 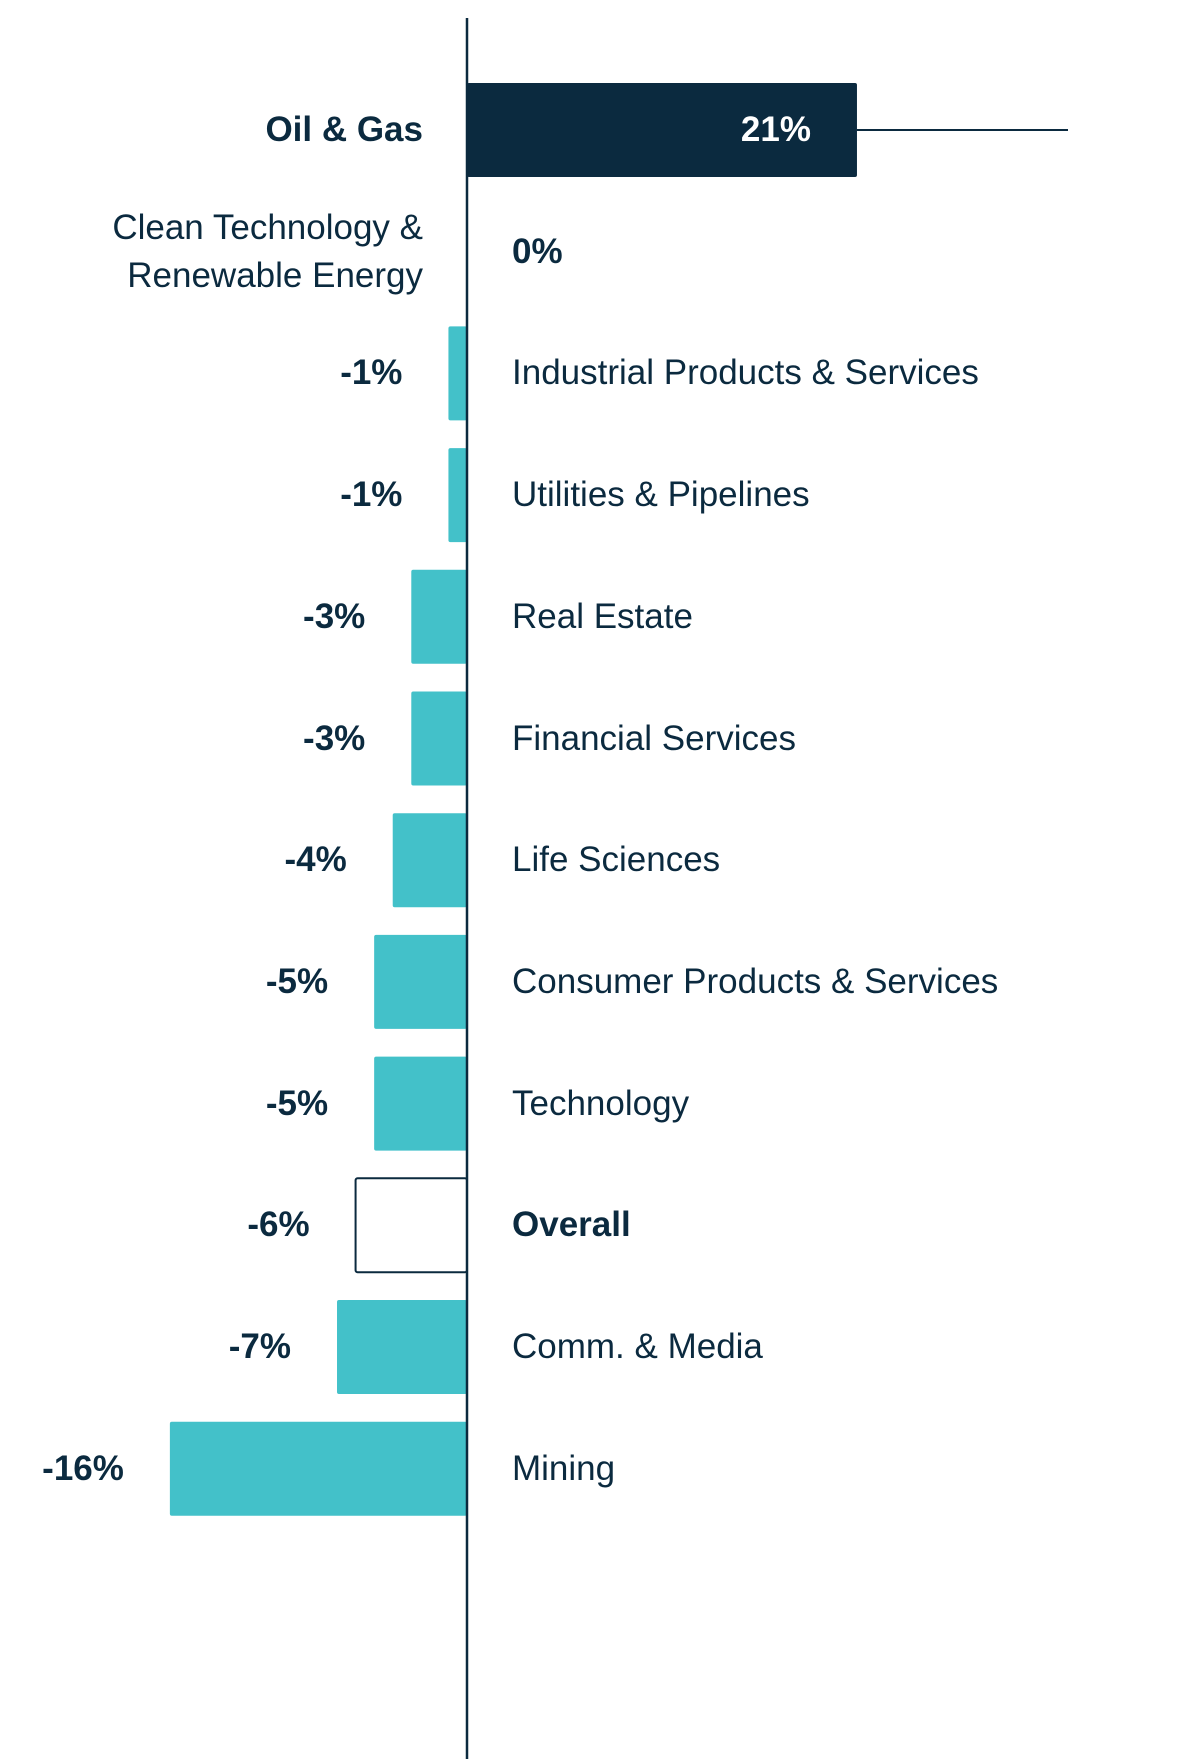 I want to click on value-label: -7%, so click(x=260, y=1346).